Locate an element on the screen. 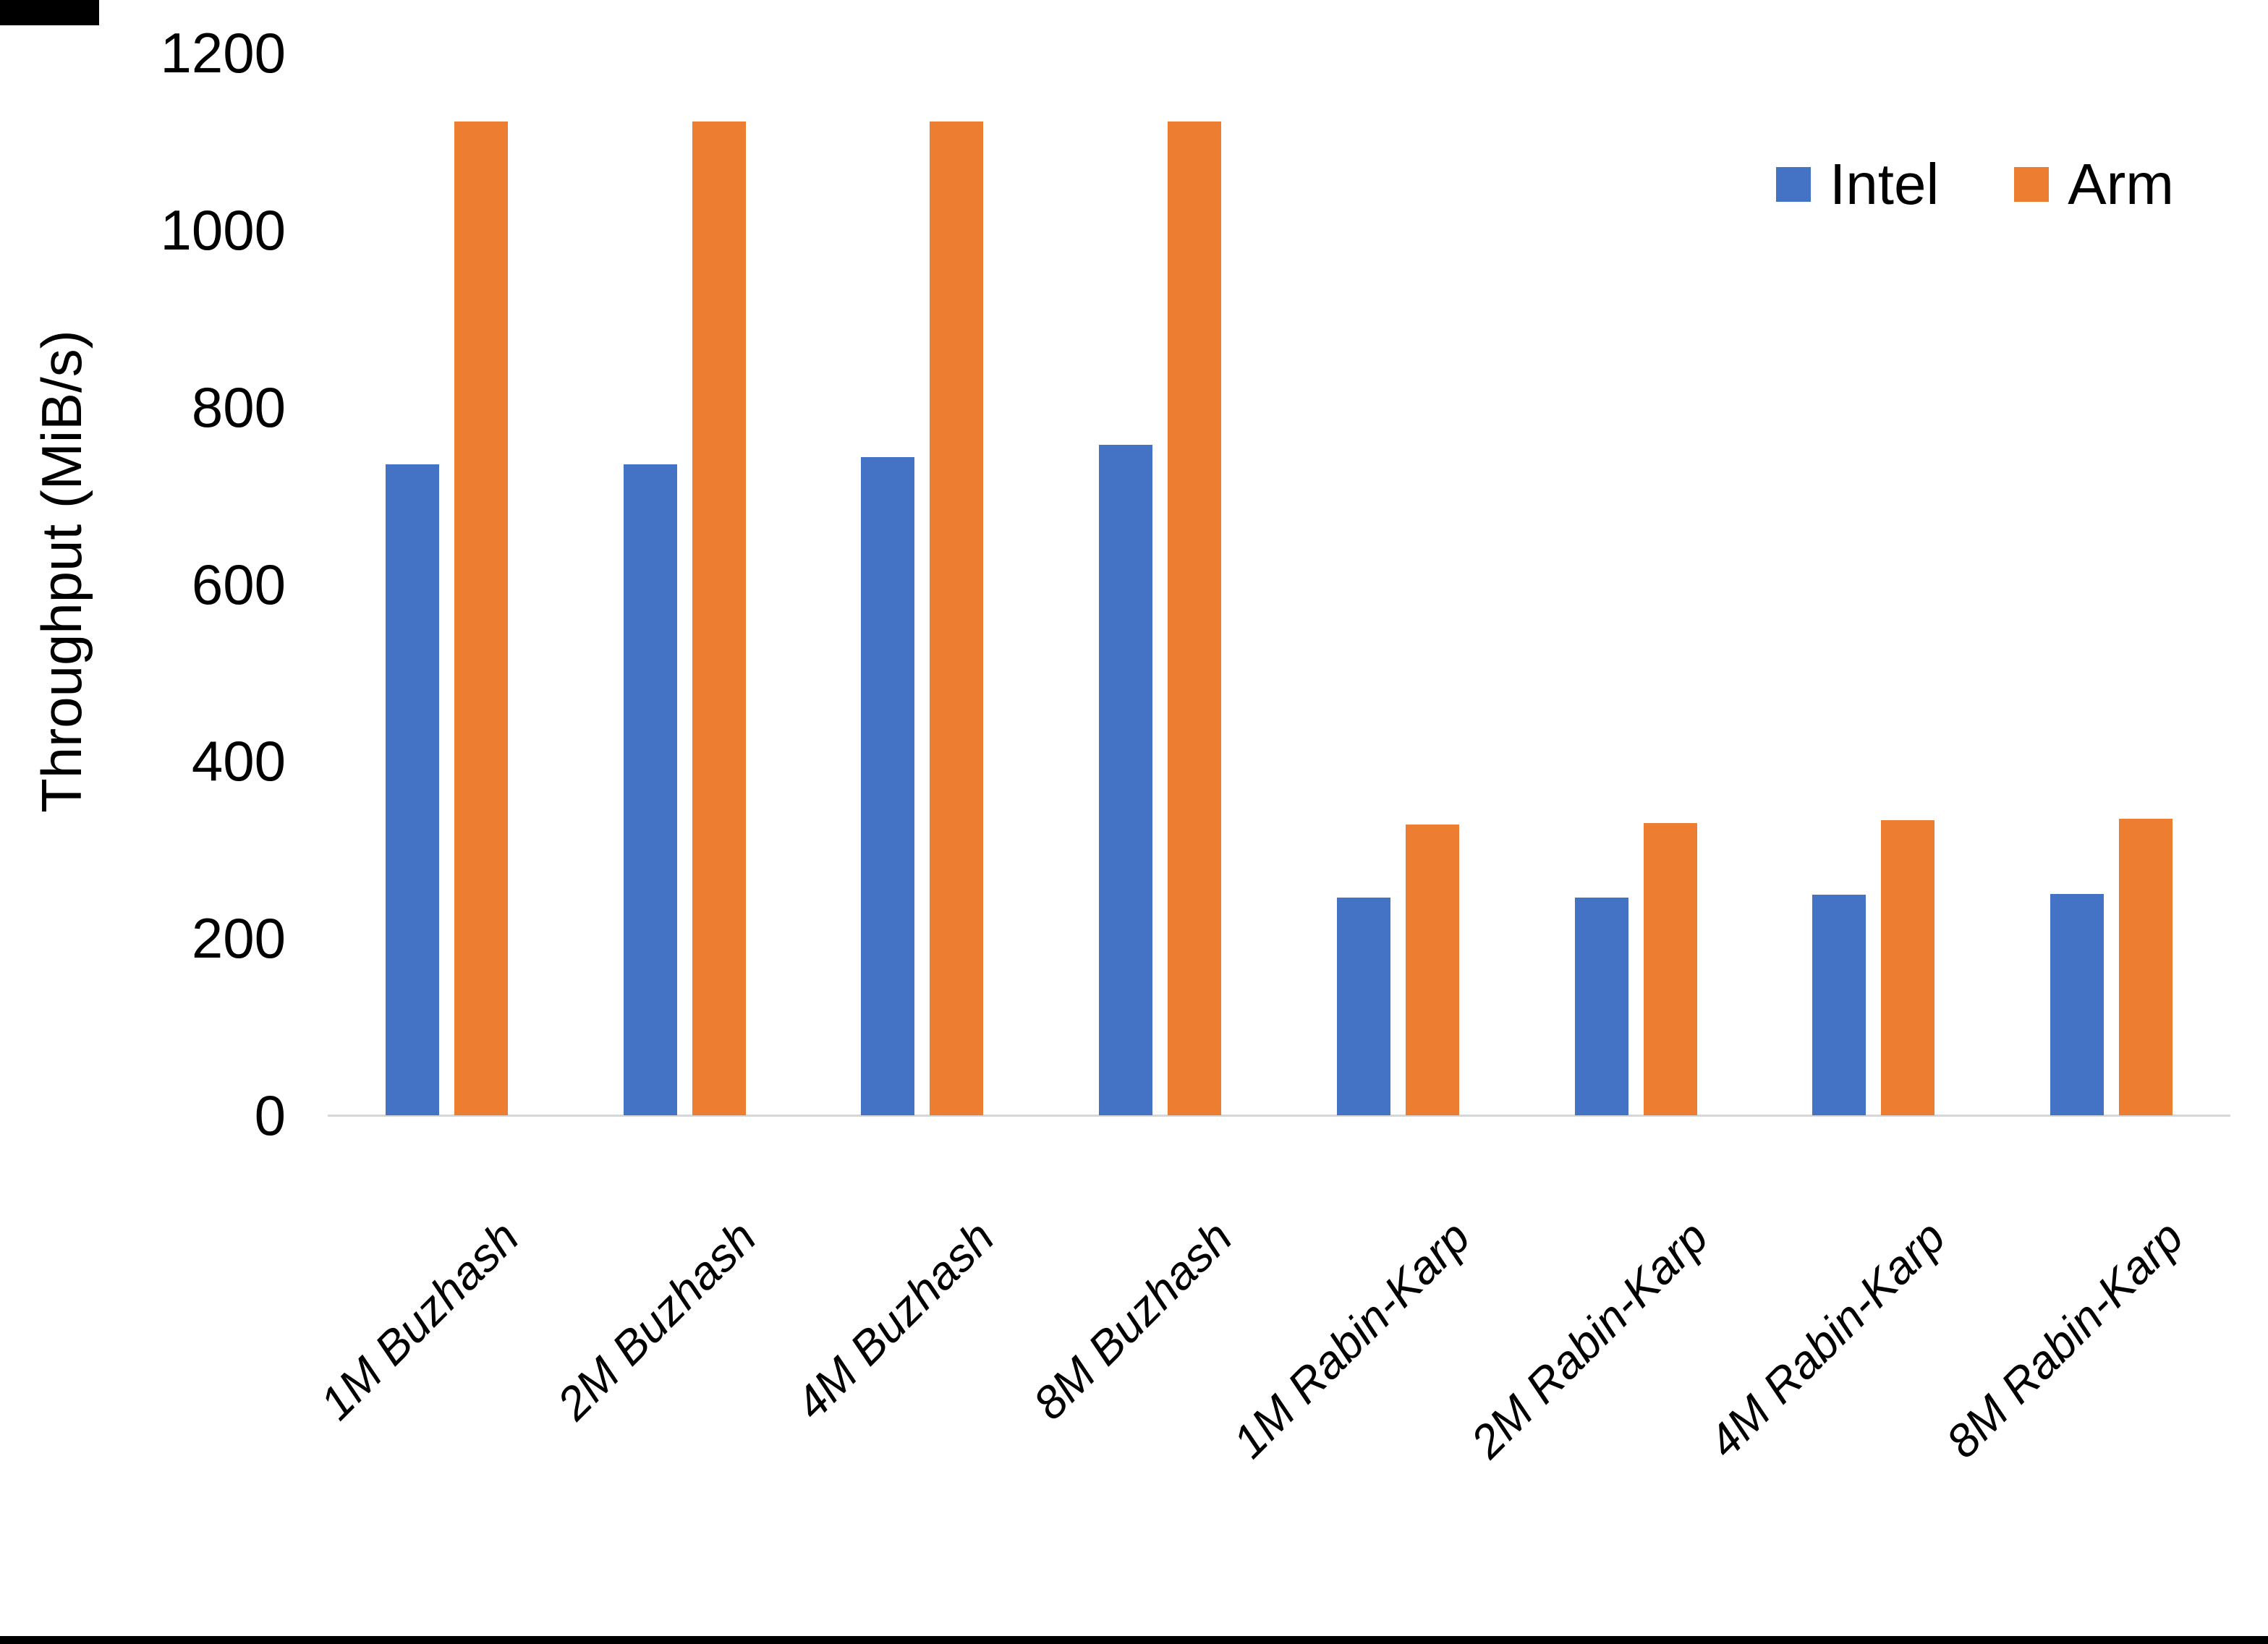 This screenshot has width=2268, height=1644. bar-intel-8m-rabin-karp is located at coordinates (2077, 1004).